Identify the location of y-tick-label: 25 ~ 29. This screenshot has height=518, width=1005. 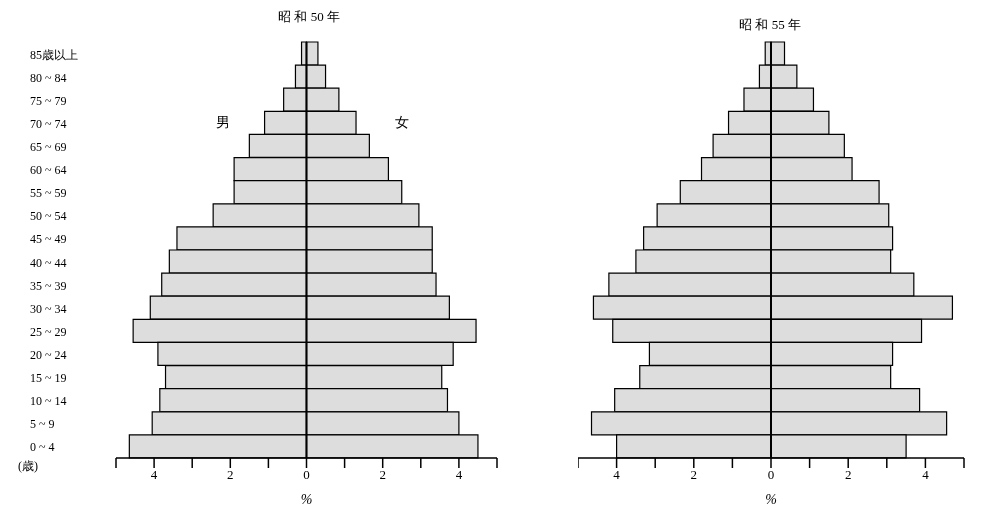
(48, 331).